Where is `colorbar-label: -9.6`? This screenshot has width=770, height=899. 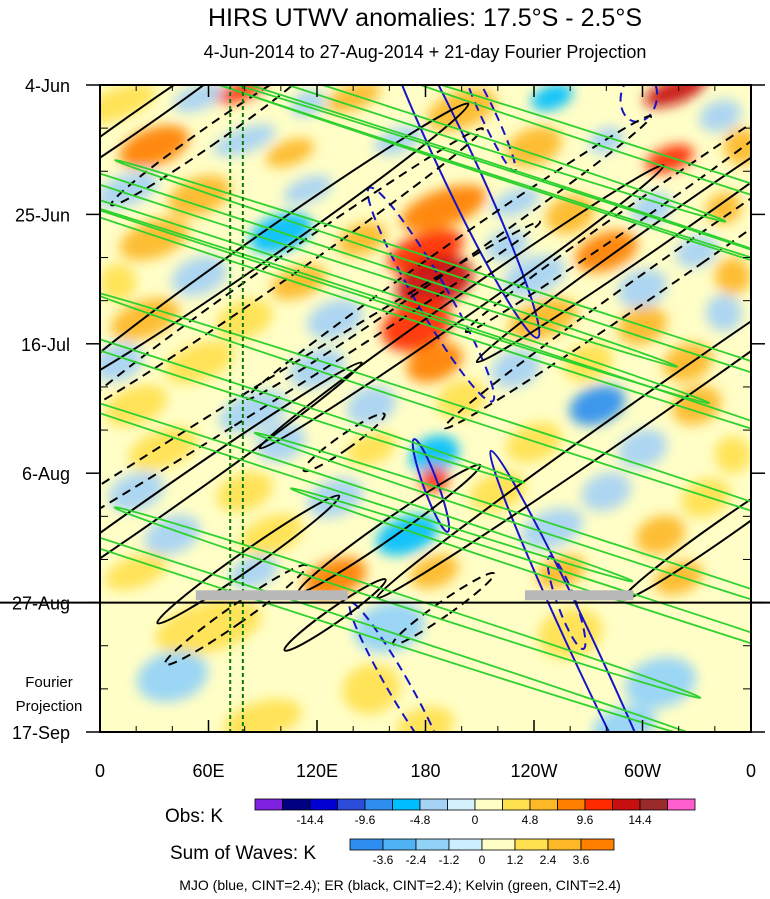 colorbar-label: -9.6 is located at coordinates (365, 820).